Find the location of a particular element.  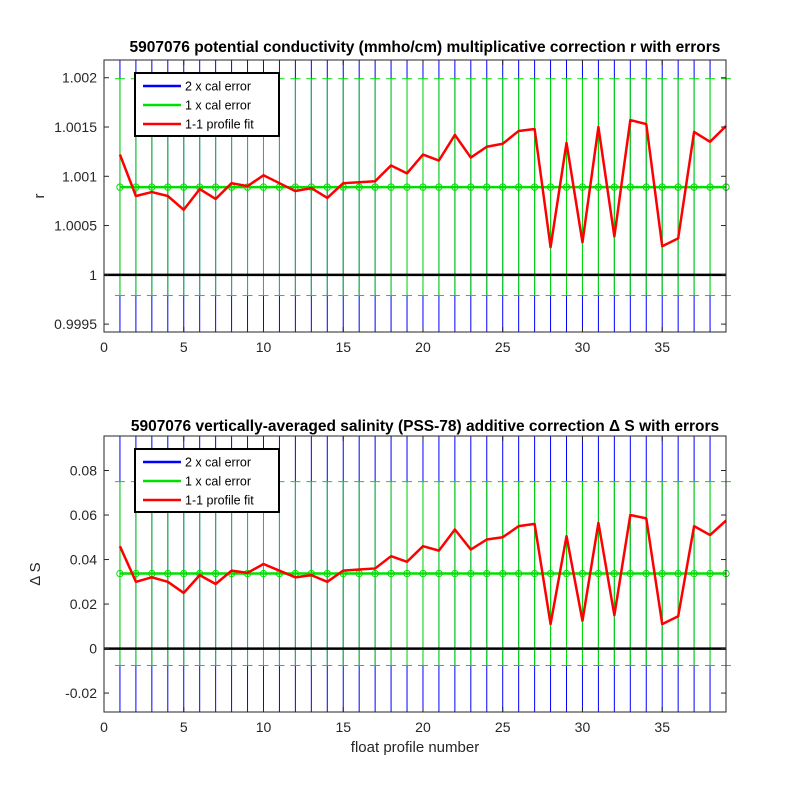

y-tick-label: -0.02 is located at coordinates (81, 693).